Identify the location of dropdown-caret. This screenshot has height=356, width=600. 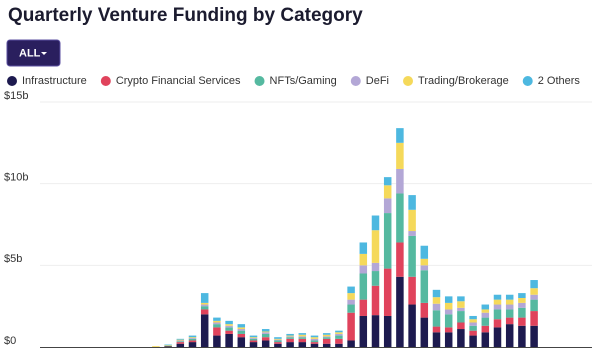
(44, 53).